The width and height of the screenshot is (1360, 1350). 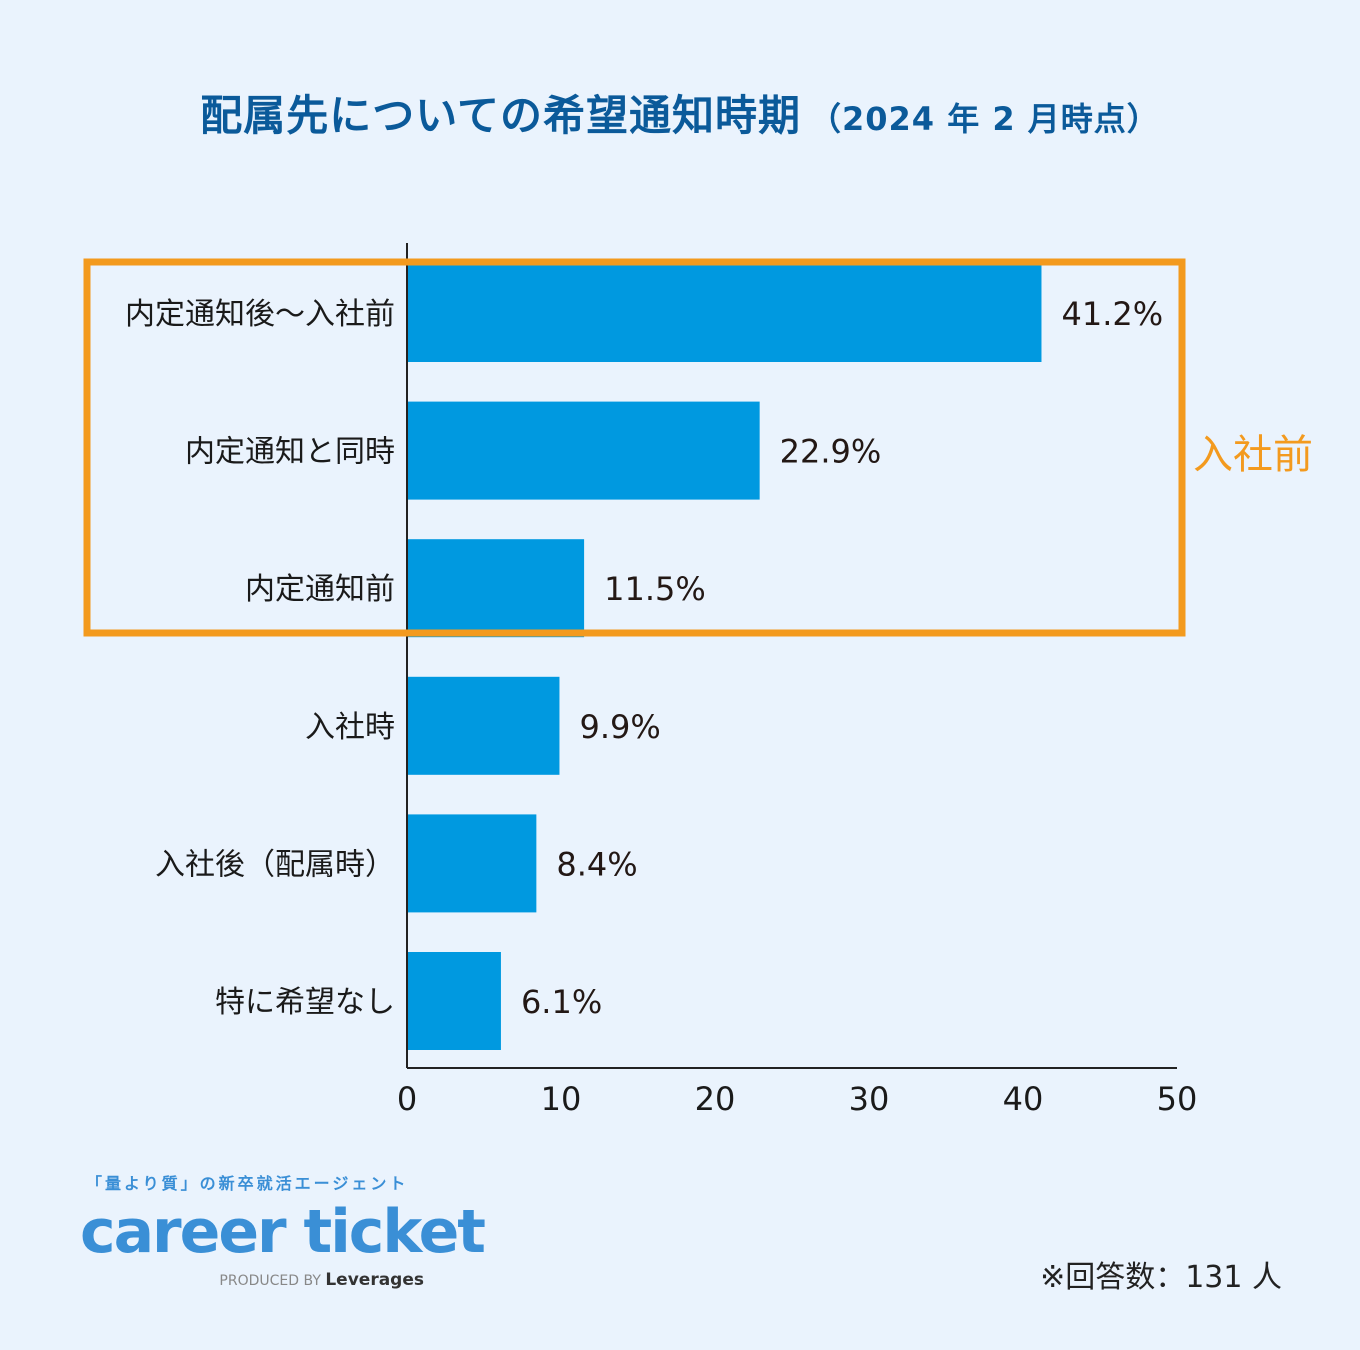 I want to click on category-label: 入社後（配属時）, so click(x=275, y=864).